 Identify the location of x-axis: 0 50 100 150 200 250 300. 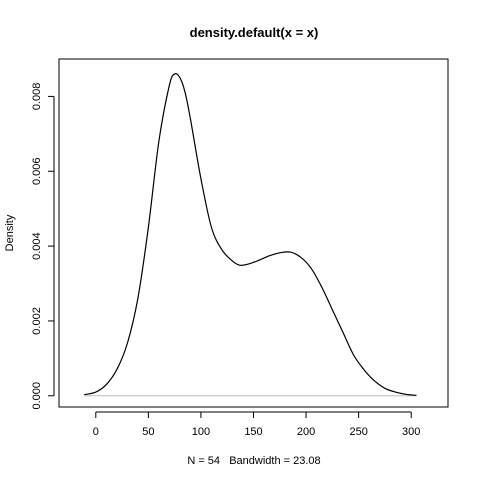
(256, 424).